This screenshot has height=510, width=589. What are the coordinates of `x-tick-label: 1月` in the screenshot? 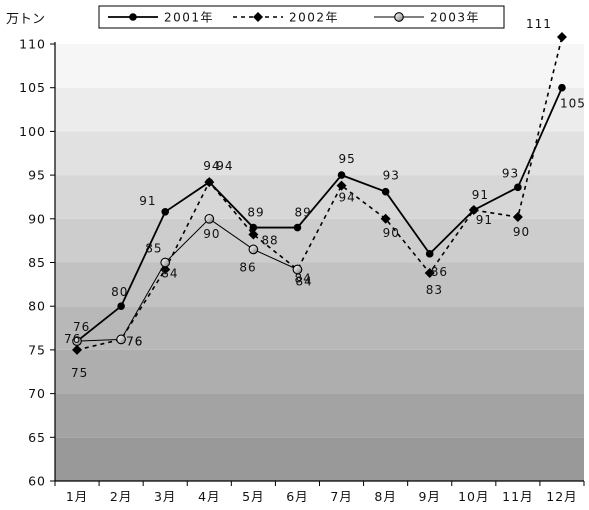 It's located at (77, 496).